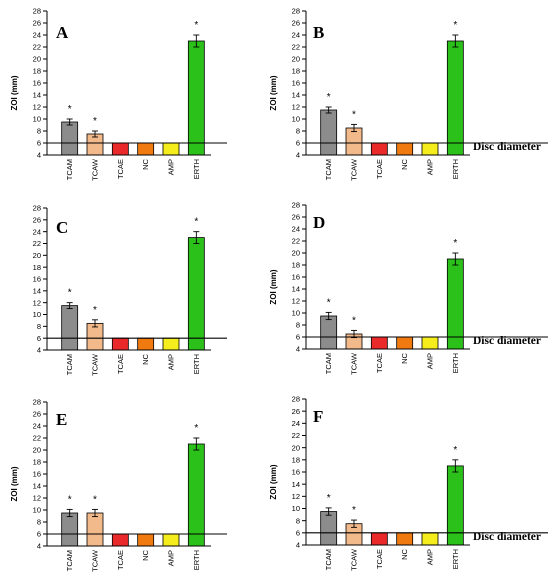 Image resolution: width=550 pixels, height=582 pixels. I want to click on y-axis-label: ZOI (mm), so click(273, 92).